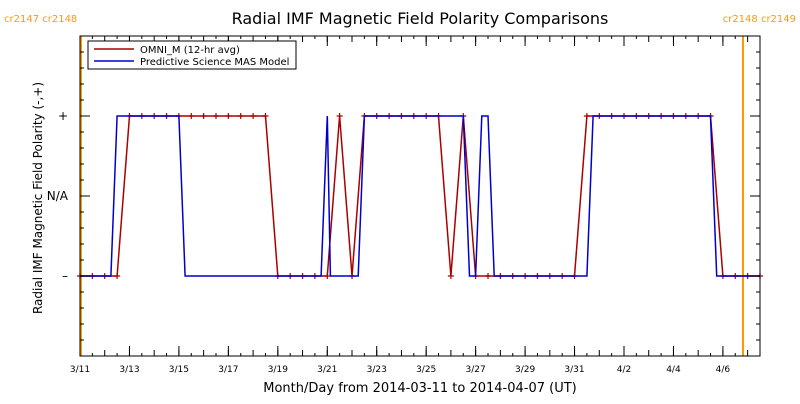 This screenshot has height=404, width=800. What do you see at coordinates (179, 370) in the screenshot?
I see `x-tick-label: 3/15` at bounding box center [179, 370].